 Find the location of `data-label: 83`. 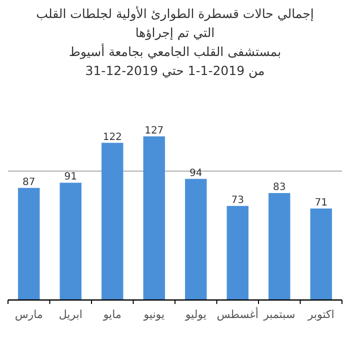

data-label: 83 is located at coordinates (279, 188).